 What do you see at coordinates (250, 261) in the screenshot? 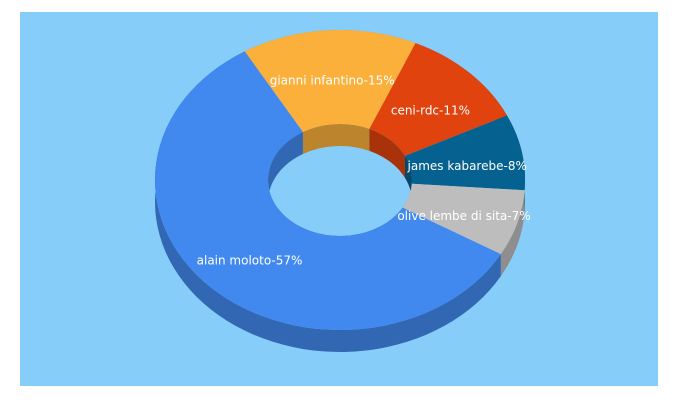
I see `slice-label: alain moloto-57%` at bounding box center [250, 261].